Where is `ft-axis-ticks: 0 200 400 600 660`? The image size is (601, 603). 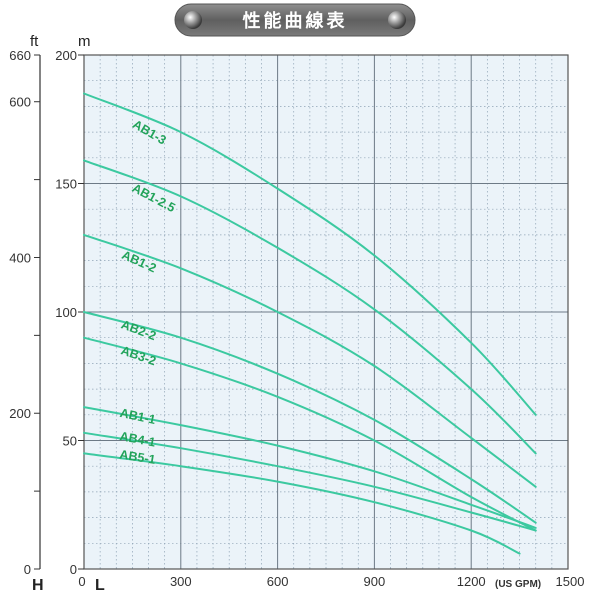
ft-axis-ticks: 0 200 400 600 660 is located at coordinates (24, 312).